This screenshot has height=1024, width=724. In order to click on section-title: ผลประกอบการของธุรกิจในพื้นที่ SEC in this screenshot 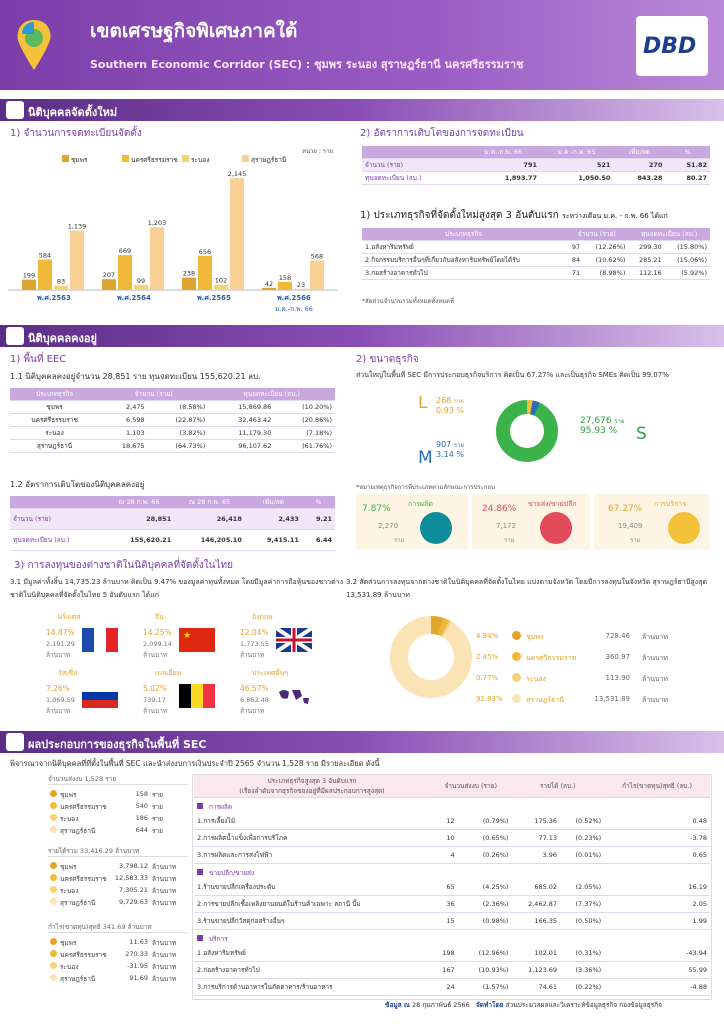, I will do `click(117, 744)`.